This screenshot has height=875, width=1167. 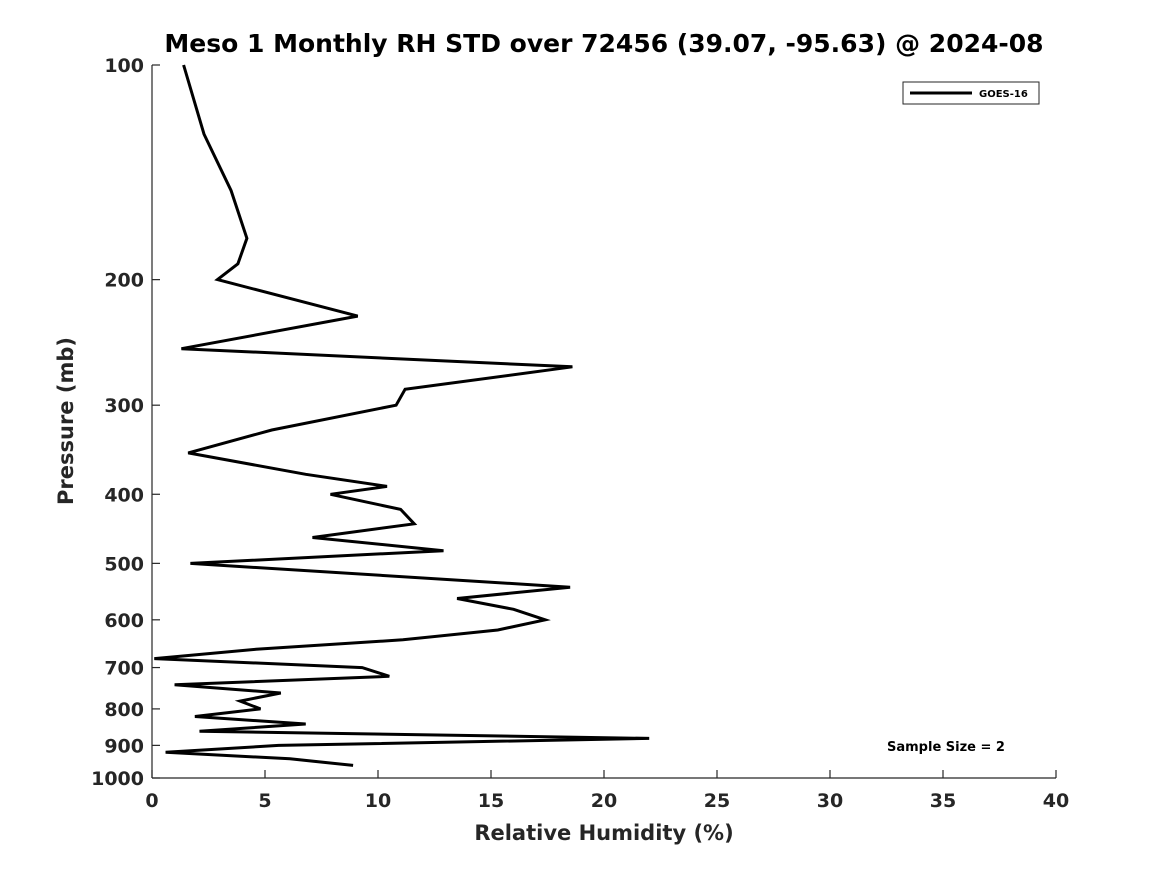 I want to click on legend-entry-goes-16: GOES-16, so click(x=1003, y=94).